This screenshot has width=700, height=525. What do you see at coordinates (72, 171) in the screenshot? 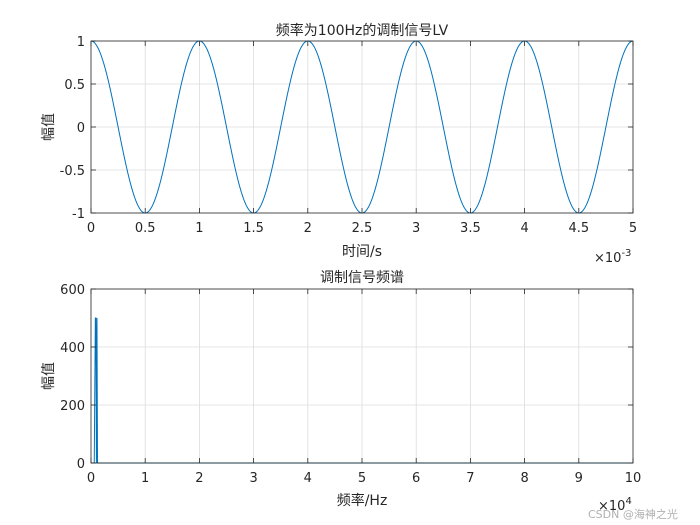
I see `time-plot-y-tick-label: -0.5` at bounding box center [72, 171].